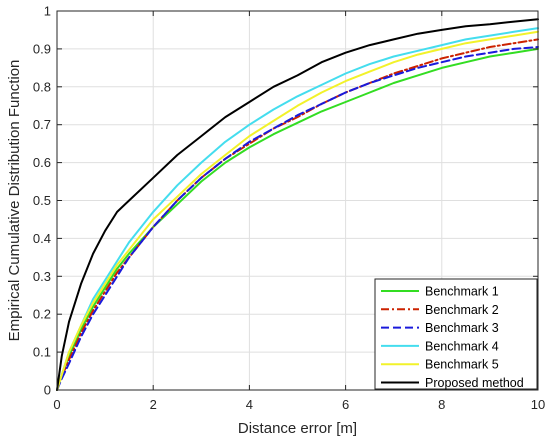  Describe the element at coordinates (47, 11) in the screenshot. I see `y-tick-label: 1` at that location.